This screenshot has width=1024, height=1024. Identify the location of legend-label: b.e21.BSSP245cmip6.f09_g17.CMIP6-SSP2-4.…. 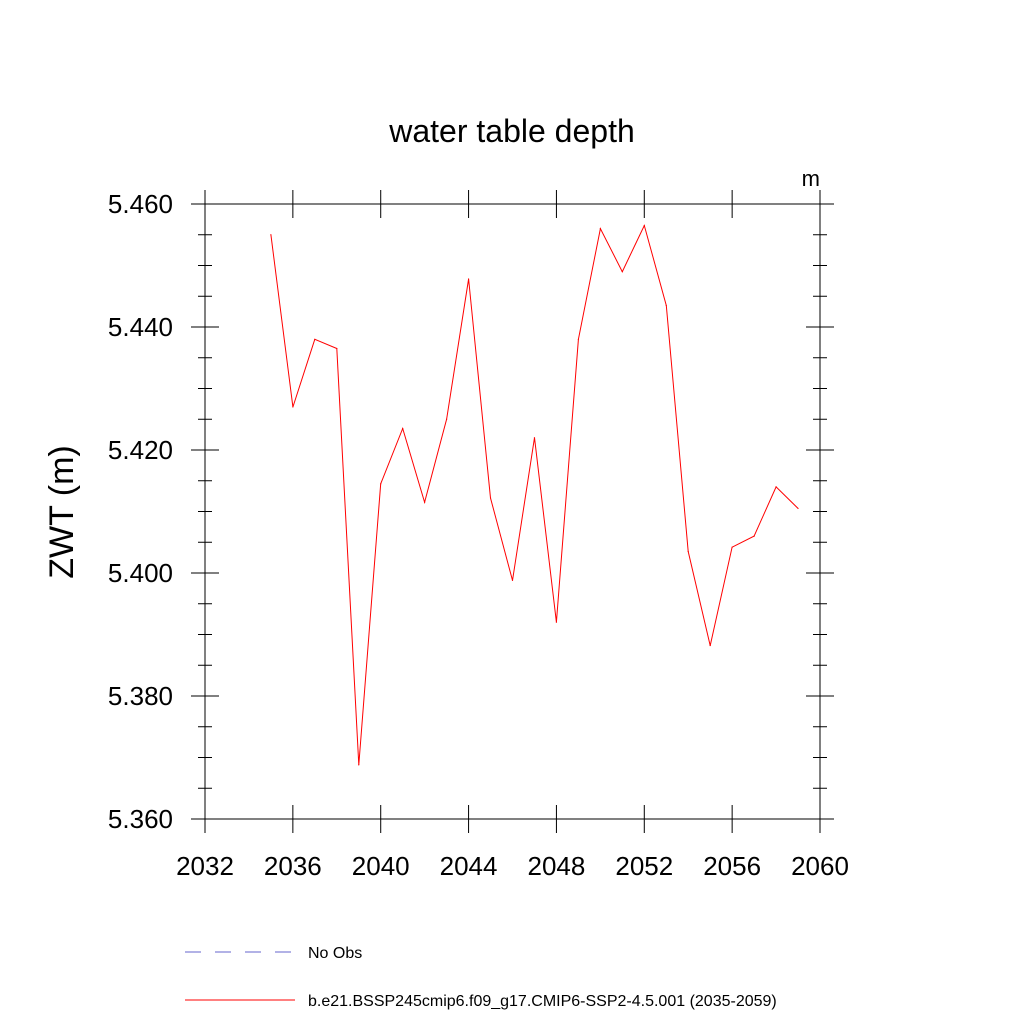
(542, 1001).